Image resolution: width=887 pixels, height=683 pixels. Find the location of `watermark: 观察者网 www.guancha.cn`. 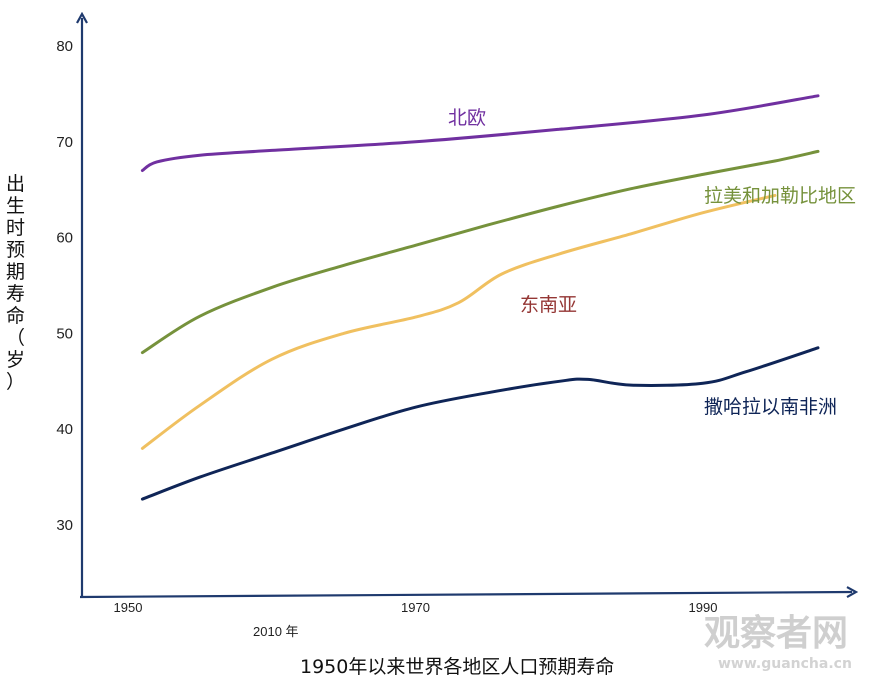

watermark: 观察者网 www.guancha.cn is located at coordinates (778, 642).